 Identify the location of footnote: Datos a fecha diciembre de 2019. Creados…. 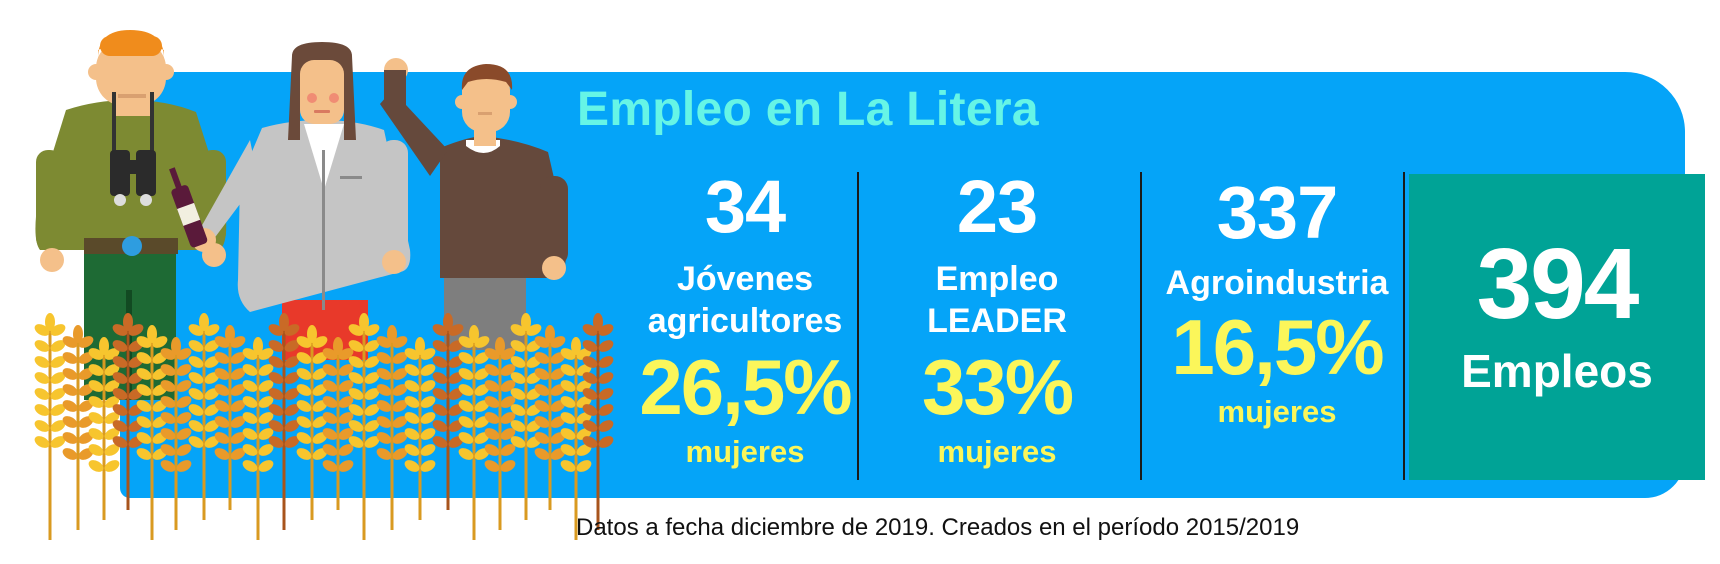
(938, 527).